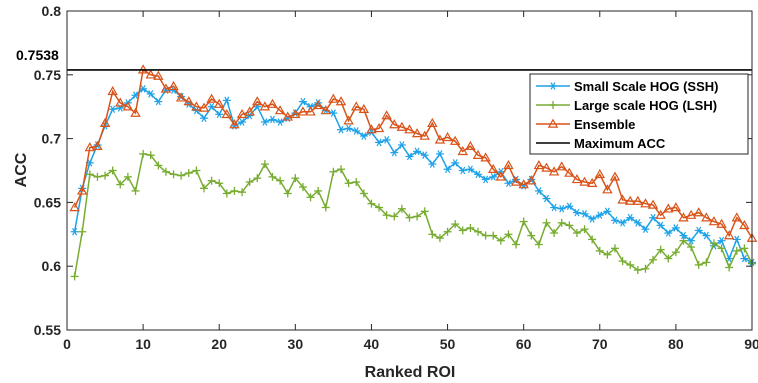  I want to click on legend-marker, so click(553, 105).